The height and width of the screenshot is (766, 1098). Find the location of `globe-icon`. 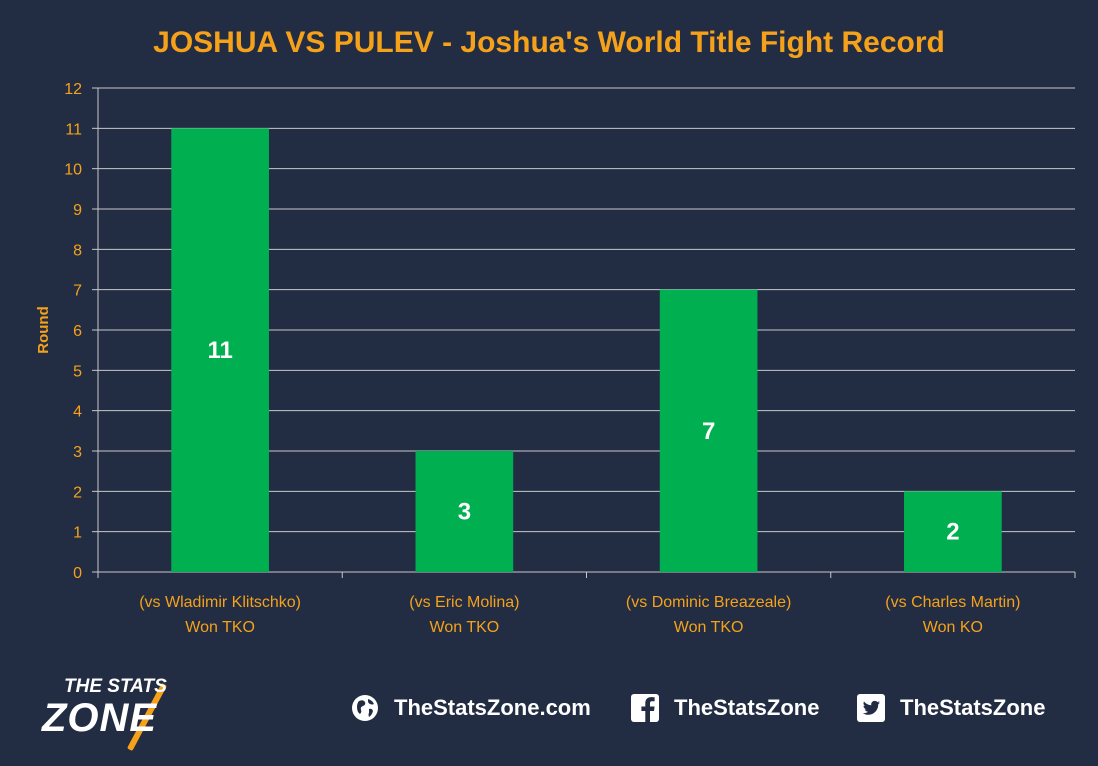

globe-icon is located at coordinates (365, 708).